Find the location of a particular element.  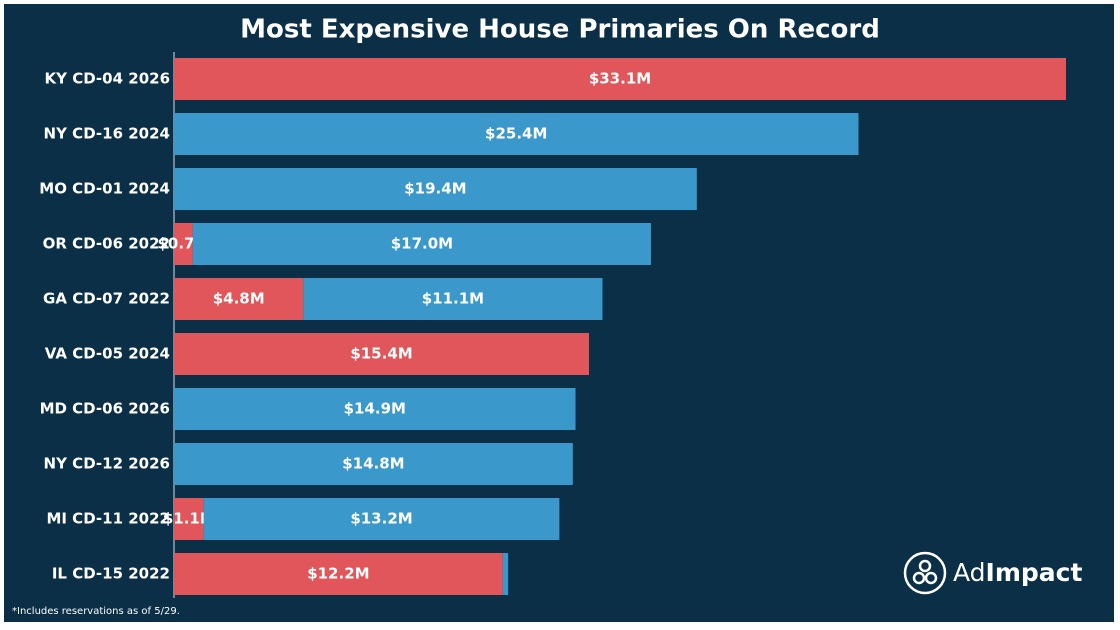

y-tick-label: IL CD-15 2022 is located at coordinates (111, 574).